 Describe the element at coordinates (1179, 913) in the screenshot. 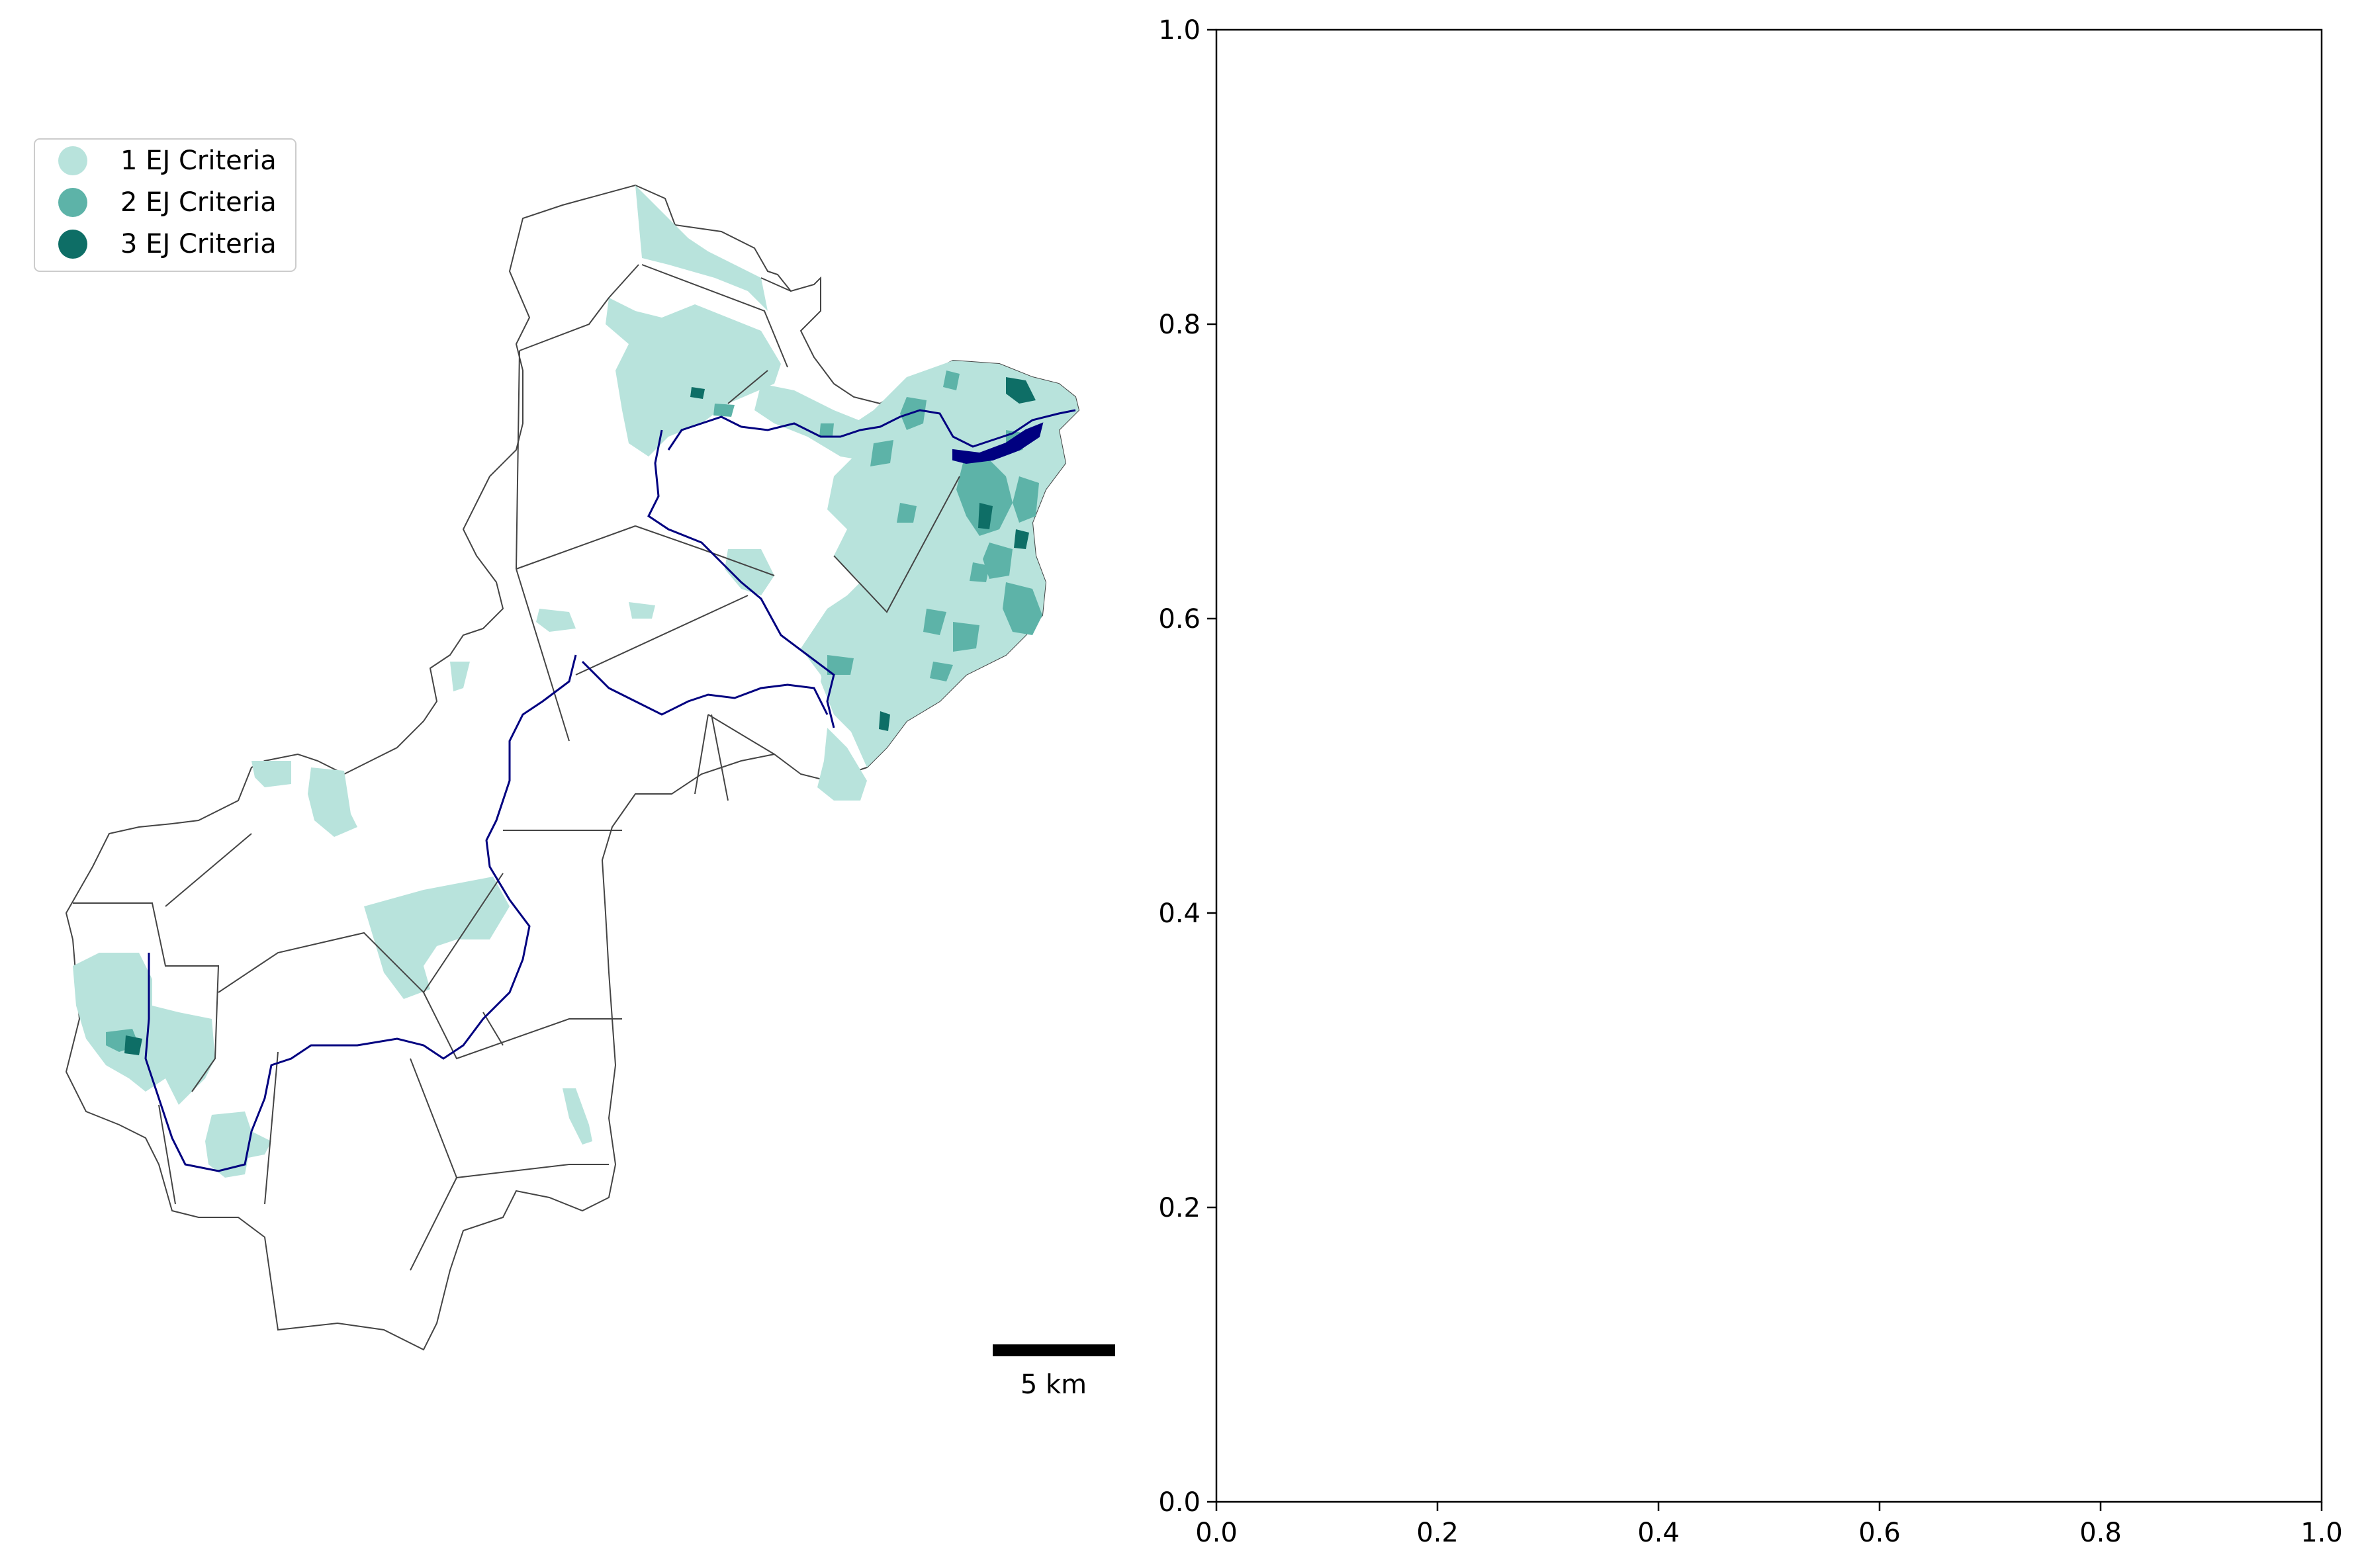

I see `y-tick-label: 0.4` at that location.